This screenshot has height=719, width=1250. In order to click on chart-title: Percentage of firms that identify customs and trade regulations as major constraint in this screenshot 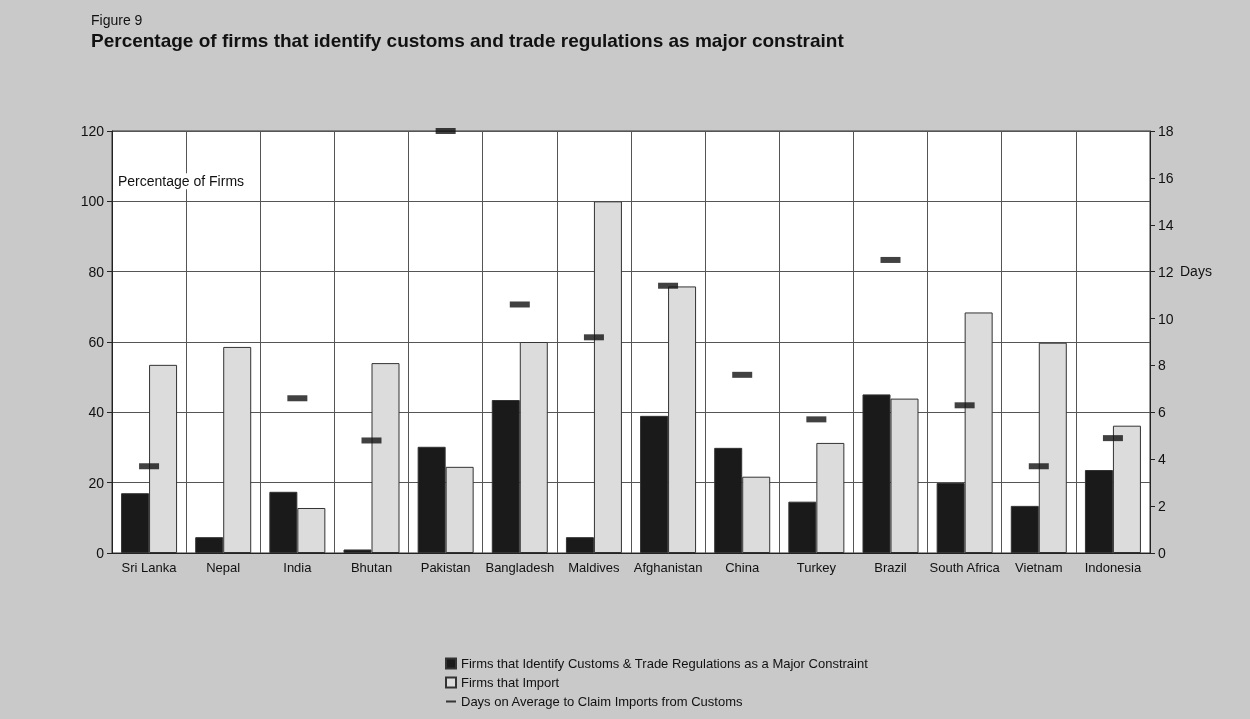, I will do `click(468, 40)`.